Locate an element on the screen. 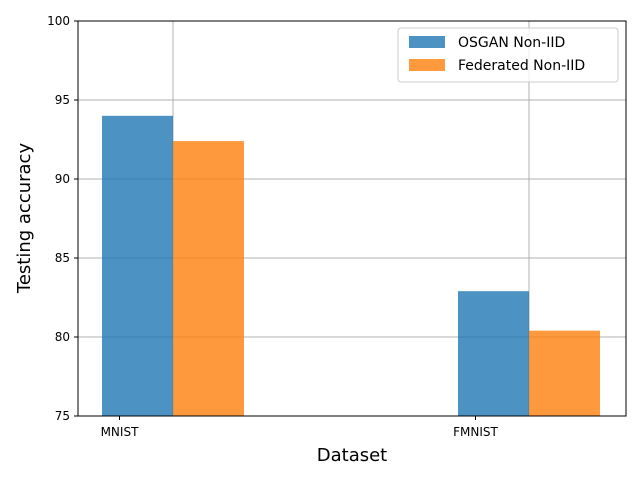 The height and width of the screenshot is (480, 640). y-tick-label: 95 is located at coordinates (62, 100).